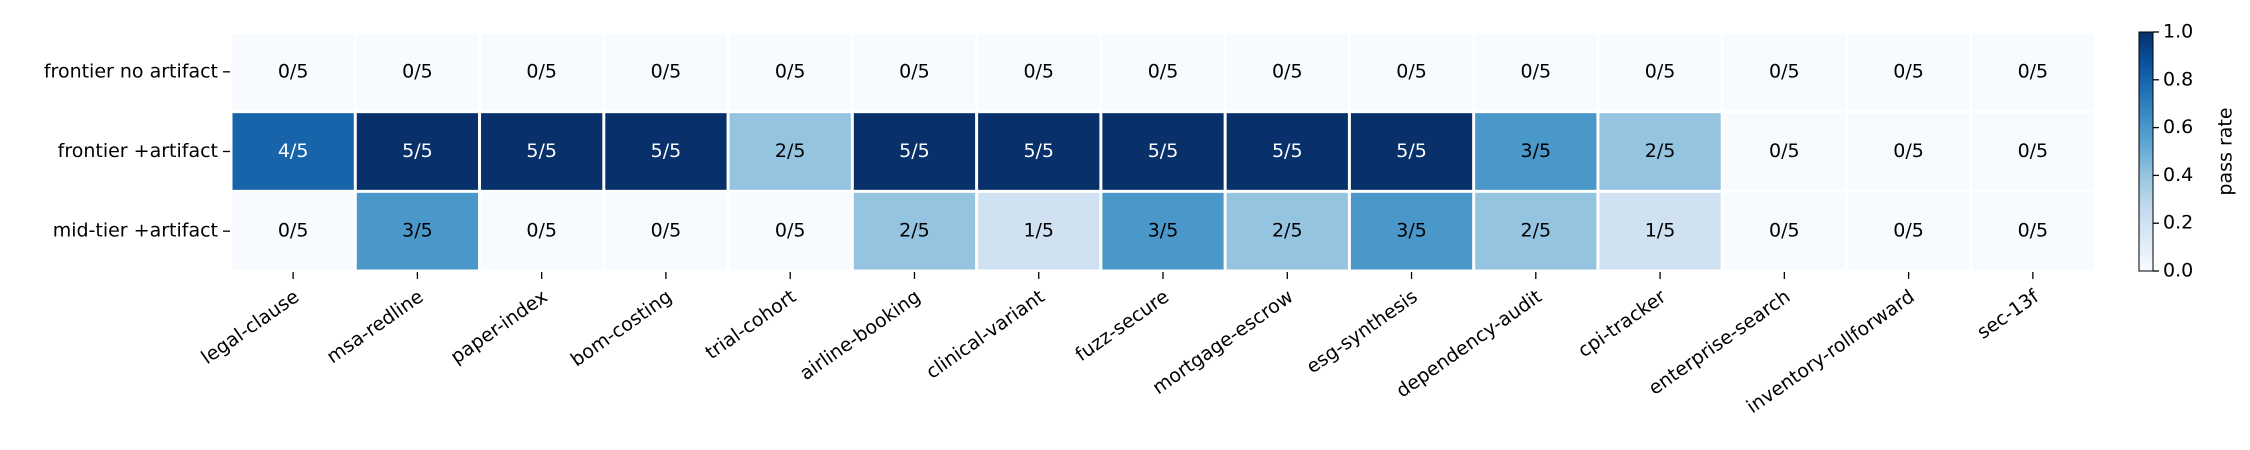 This screenshot has width=2250, height=450. Describe the element at coordinates (1622, 323) in the screenshot. I see `x-tick-label: cpi-tracker` at that location.